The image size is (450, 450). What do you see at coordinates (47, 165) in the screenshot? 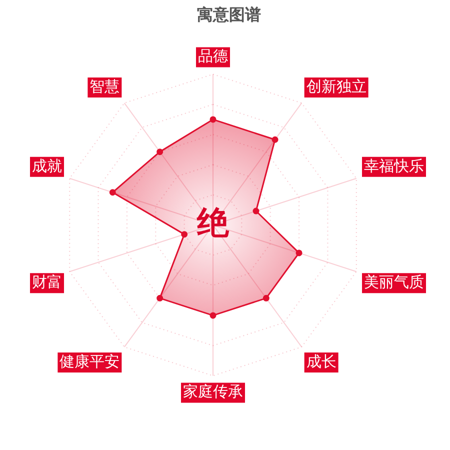
I see `spoke-label: 成就` at bounding box center [47, 165].